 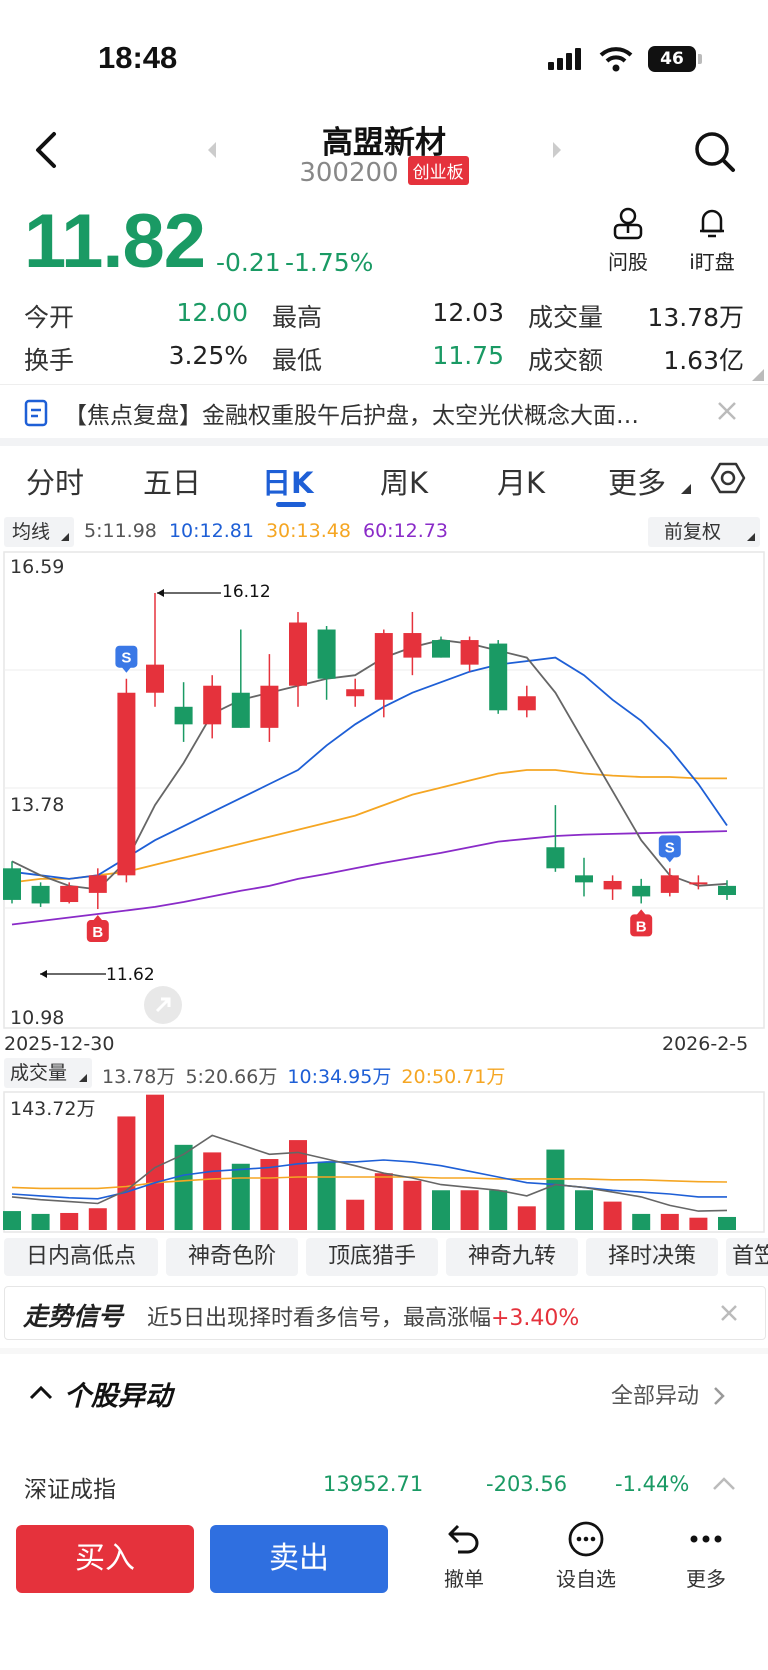 What do you see at coordinates (115, 241) in the screenshot?
I see `current-price: 11.82` at bounding box center [115, 241].